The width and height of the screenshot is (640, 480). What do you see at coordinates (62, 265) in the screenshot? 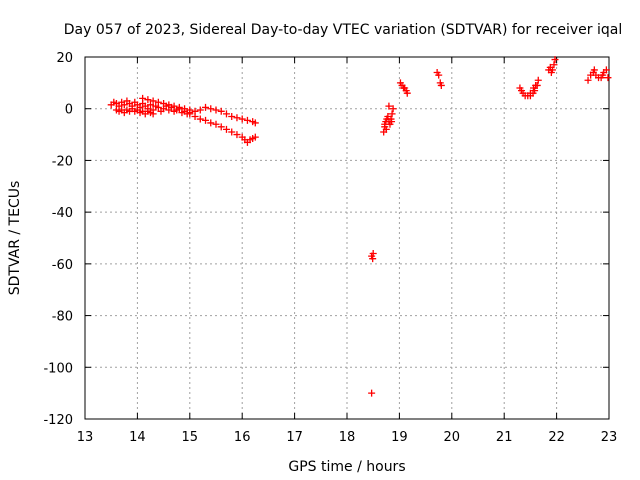
I see `y-tick-label: -60` at bounding box center [62, 265].